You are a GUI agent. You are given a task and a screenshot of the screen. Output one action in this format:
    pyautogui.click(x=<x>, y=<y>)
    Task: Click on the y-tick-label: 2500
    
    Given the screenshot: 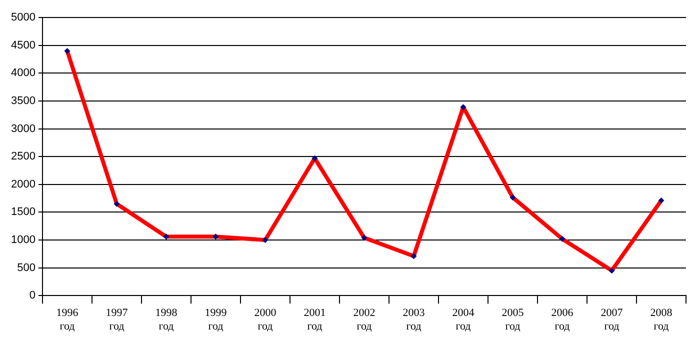 What is the action you would take?
    pyautogui.click(x=23, y=156)
    